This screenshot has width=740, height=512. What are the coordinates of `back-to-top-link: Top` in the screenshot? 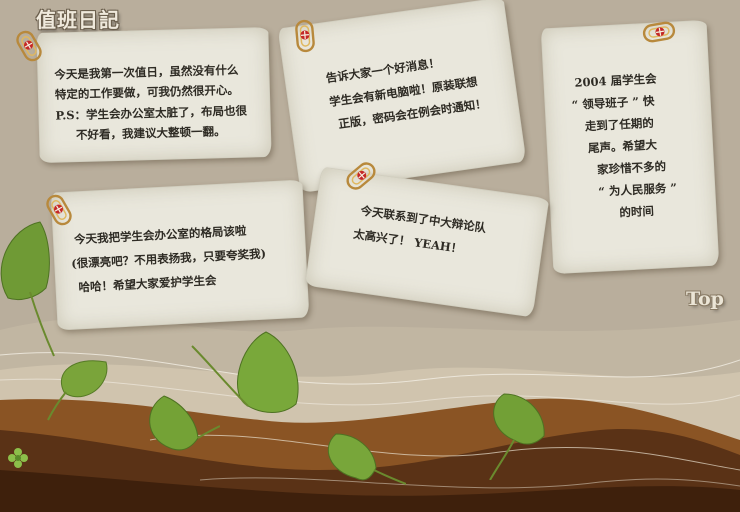 It's located at (705, 299).